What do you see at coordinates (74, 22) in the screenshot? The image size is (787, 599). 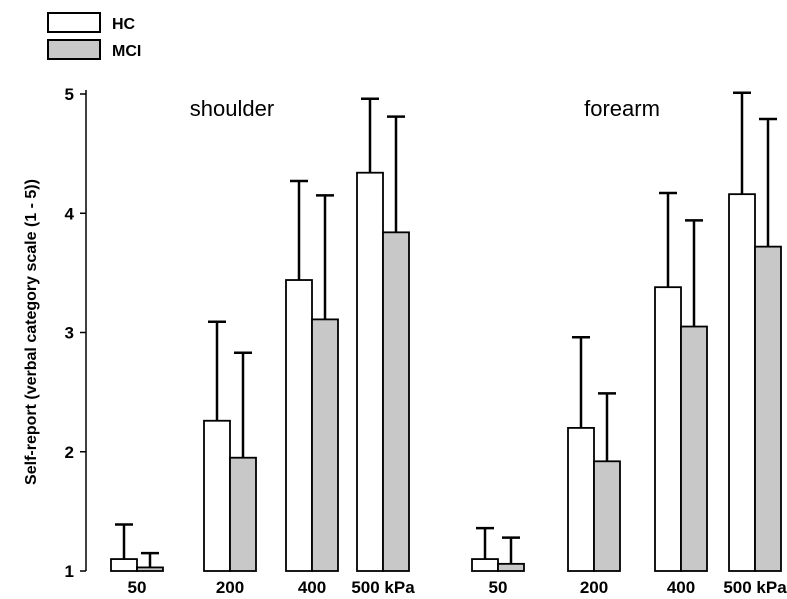 I see `legend-swatch-hc` at bounding box center [74, 22].